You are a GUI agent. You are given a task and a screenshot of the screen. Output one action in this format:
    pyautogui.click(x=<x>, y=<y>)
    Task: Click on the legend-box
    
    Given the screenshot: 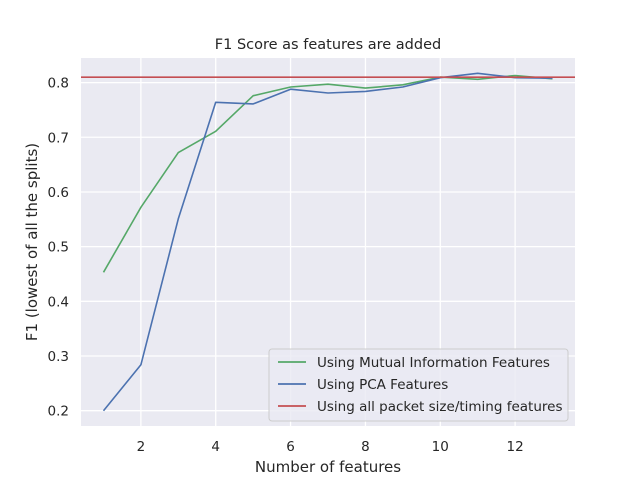 What is the action you would take?
    pyautogui.click(x=418, y=385)
    